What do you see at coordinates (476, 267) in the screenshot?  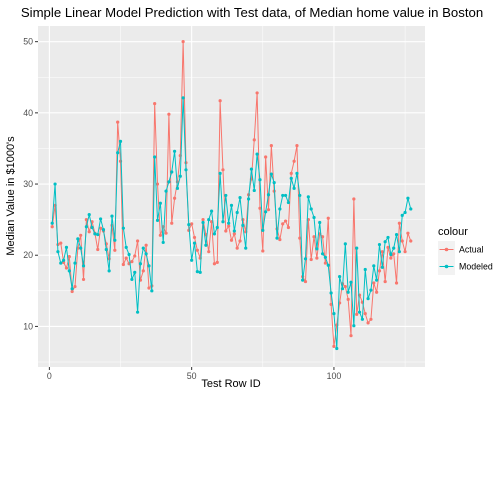 I see `legend-label-modeled: Modeled` at bounding box center [476, 267].